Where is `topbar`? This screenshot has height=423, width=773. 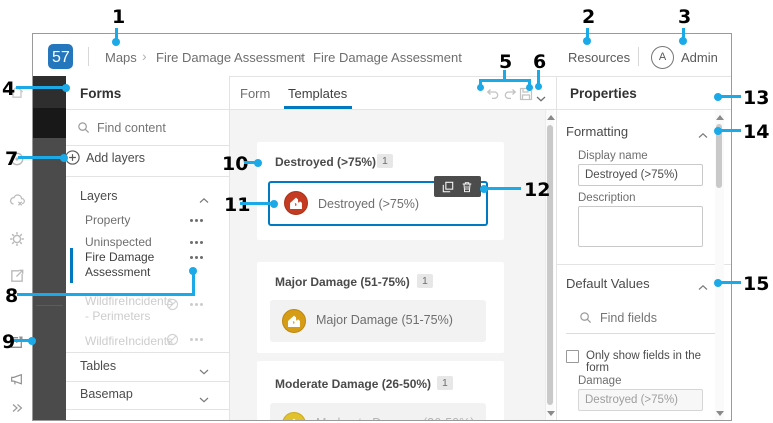 topbar is located at coordinates (382, 55).